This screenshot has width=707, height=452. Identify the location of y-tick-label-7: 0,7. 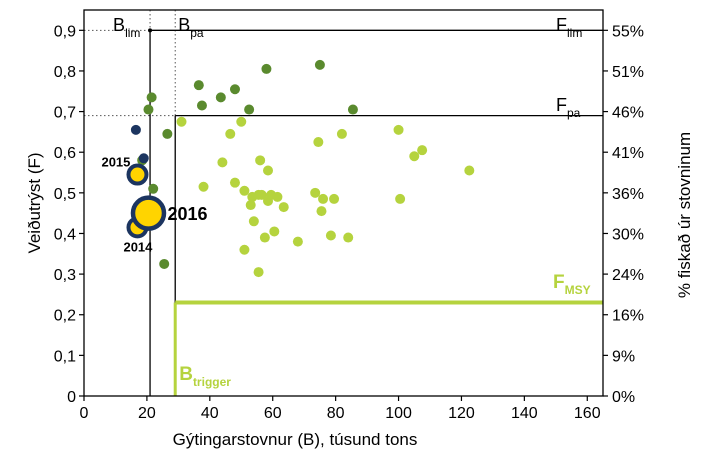
(65, 113).